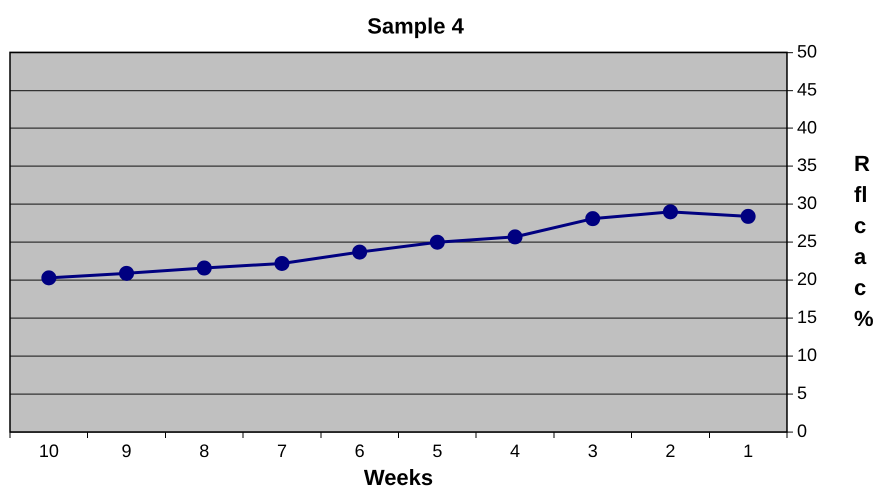 The height and width of the screenshot is (492, 877). I want to click on x-tick-label: 8, so click(204, 450).